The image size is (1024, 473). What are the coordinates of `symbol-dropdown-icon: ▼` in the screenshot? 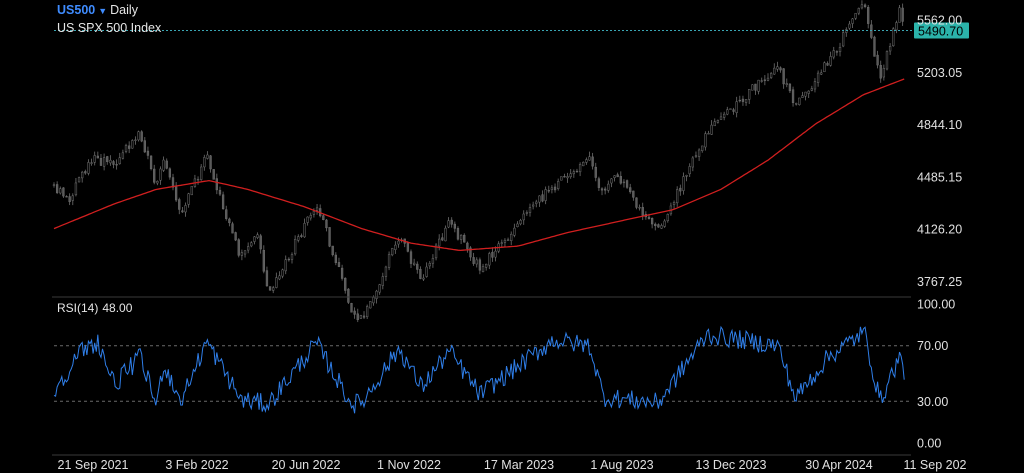 It's located at (103, 11).